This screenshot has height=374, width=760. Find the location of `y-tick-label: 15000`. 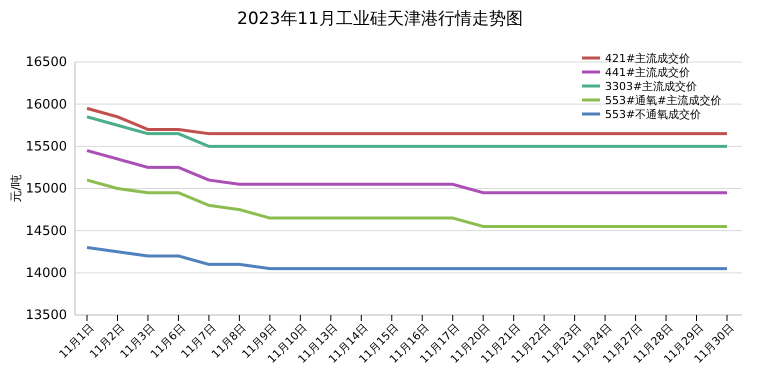

y-tick-label: 15000 is located at coordinates (46, 189).